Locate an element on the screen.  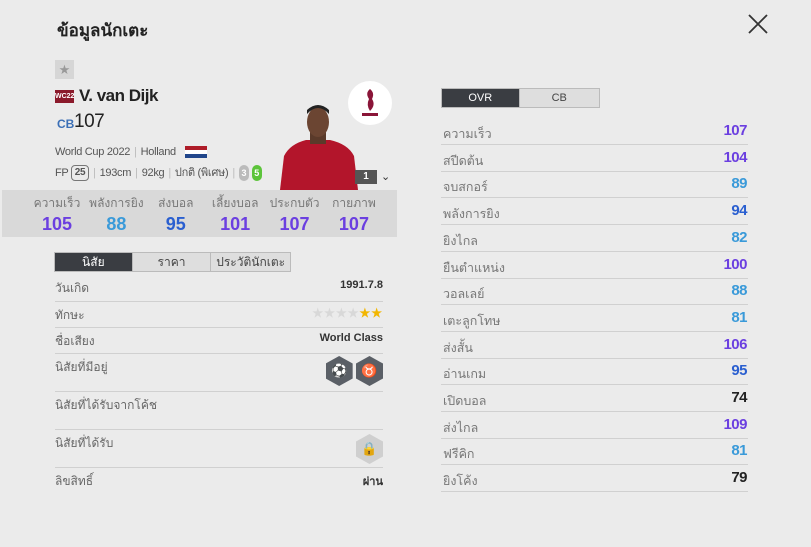
stat-row: อ่านเกม 95 is located at coordinates (594, 372).